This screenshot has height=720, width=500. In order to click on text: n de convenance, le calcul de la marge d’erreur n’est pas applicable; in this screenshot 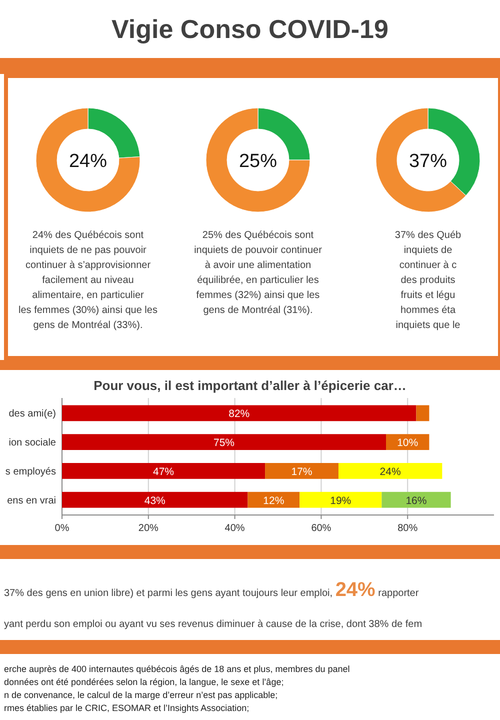, I will do `click(141, 695)`.